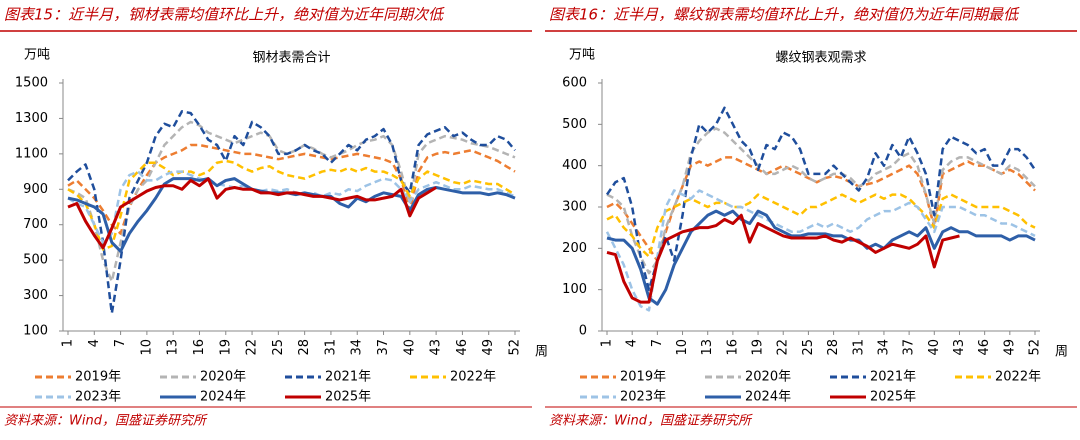 Image resolution: width=1080 pixels, height=440 pixels. Describe the element at coordinates (31, 153) in the screenshot. I see `y-tick-label: 1100` at that location.